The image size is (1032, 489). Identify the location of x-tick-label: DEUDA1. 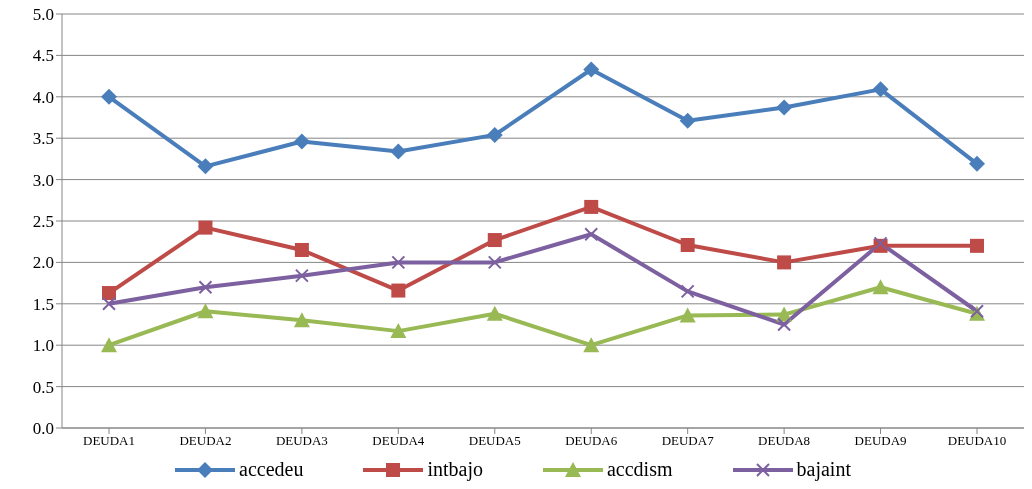
(109, 441).